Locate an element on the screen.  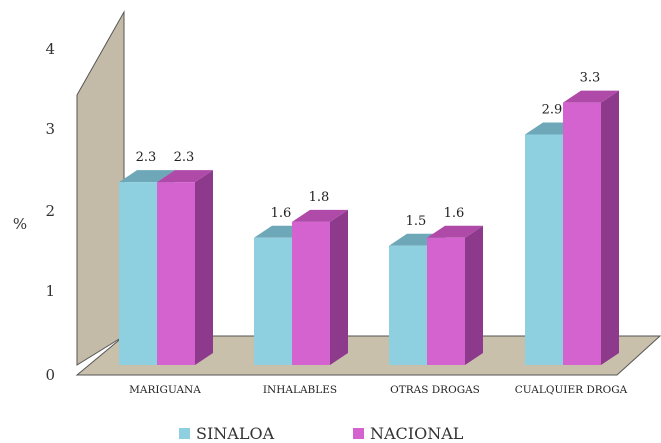
x-tick-label: OTRAS DROGAS is located at coordinates (435, 390).